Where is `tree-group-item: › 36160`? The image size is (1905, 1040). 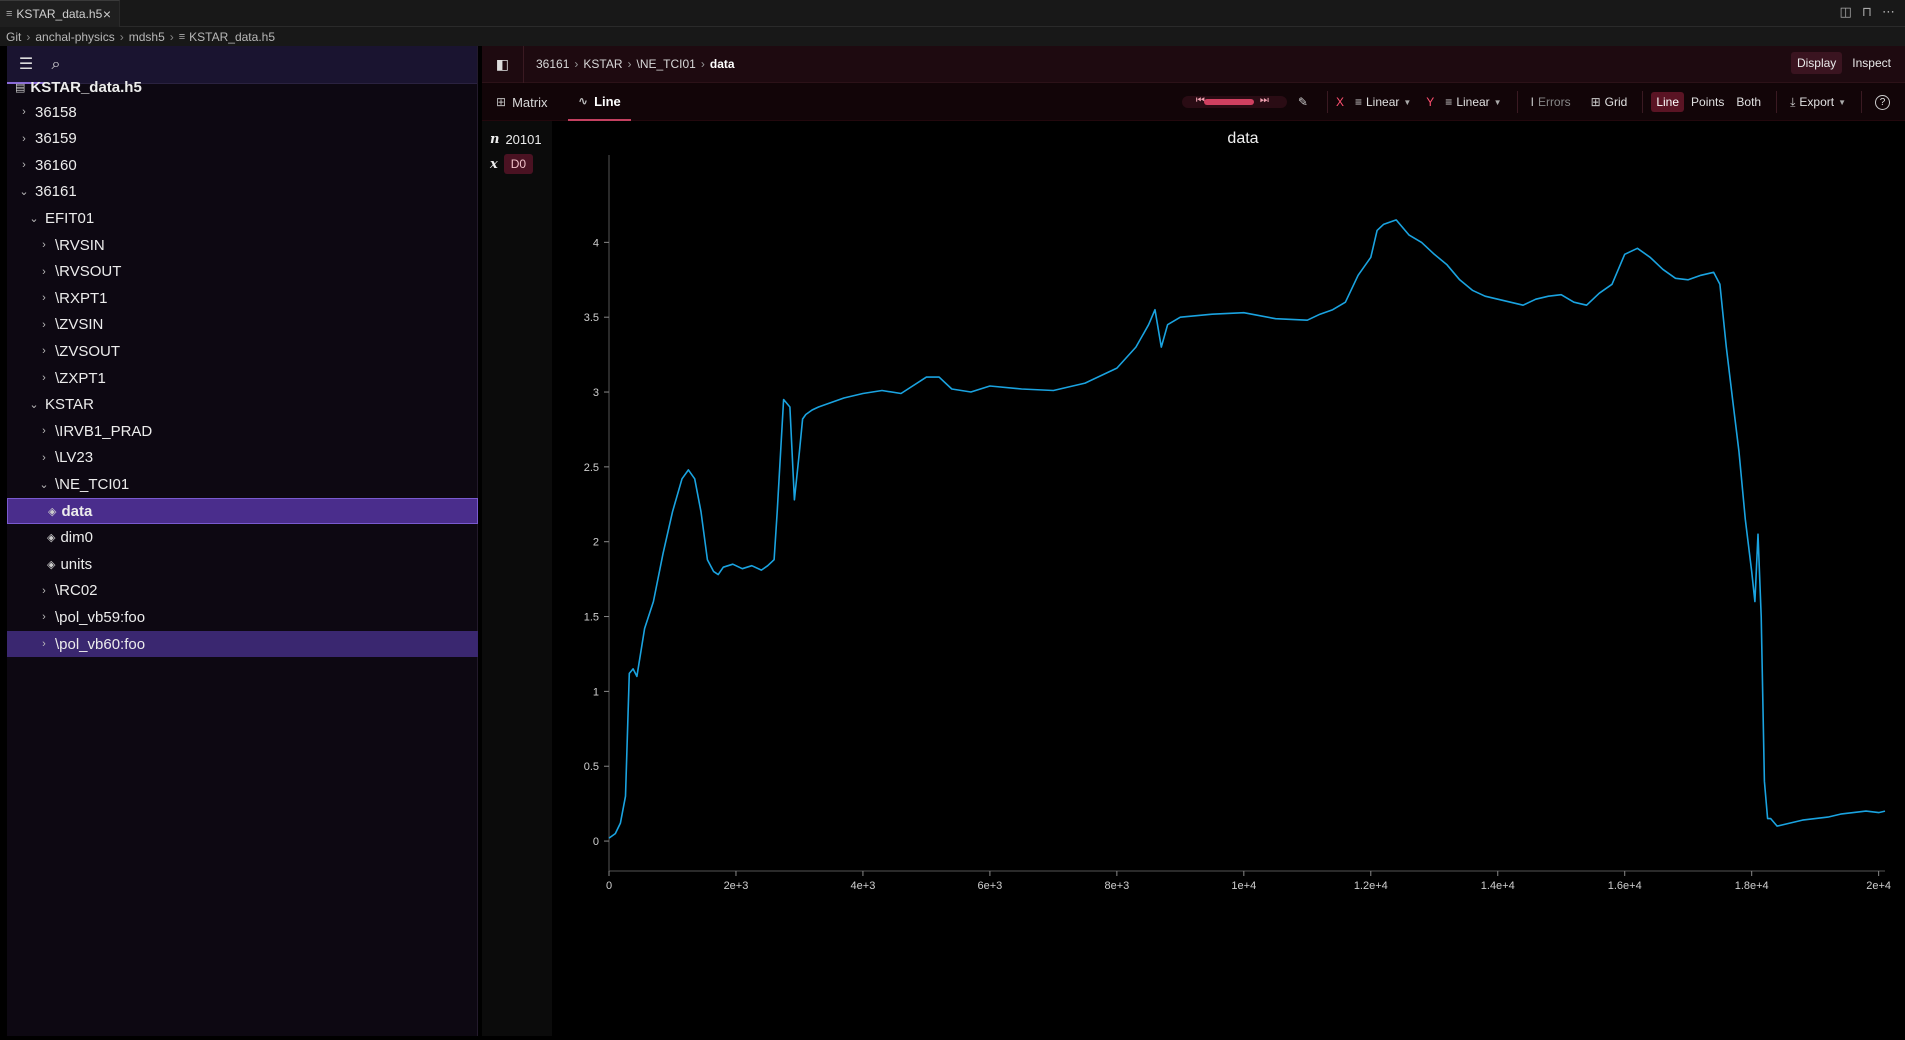 tree-group-item: › 36160 is located at coordinates (242, 165).